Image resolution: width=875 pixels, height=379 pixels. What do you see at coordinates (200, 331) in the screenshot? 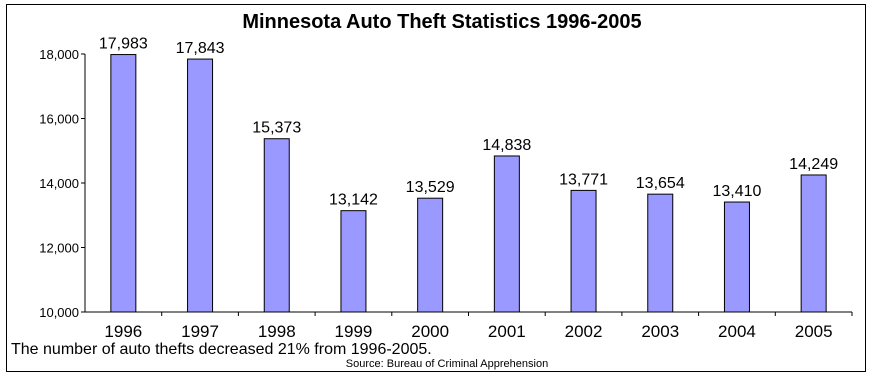
I see `x-tick-label: 1997` at bounding box center [200, 331].